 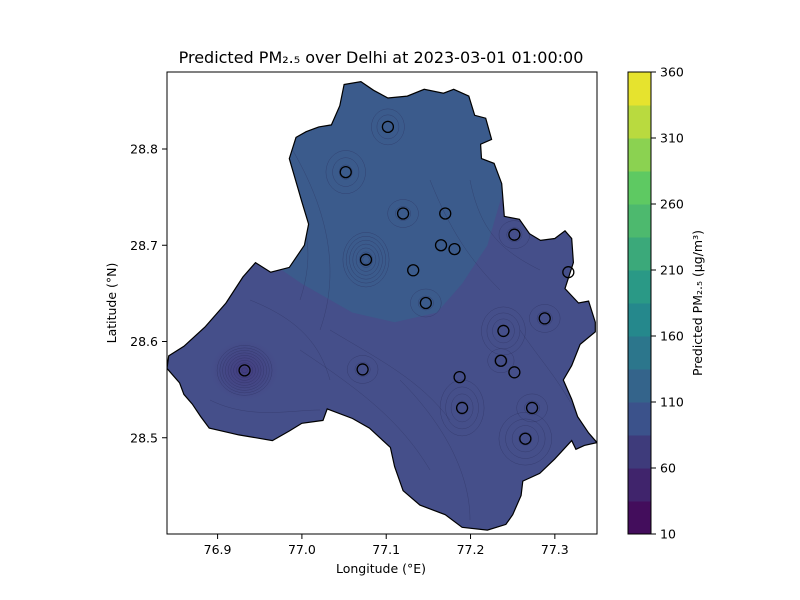 What do you see at coordinates (144, 341) in the screenshot?
I see `y-tick-label: 28.6` at bounding box center [144, 341].